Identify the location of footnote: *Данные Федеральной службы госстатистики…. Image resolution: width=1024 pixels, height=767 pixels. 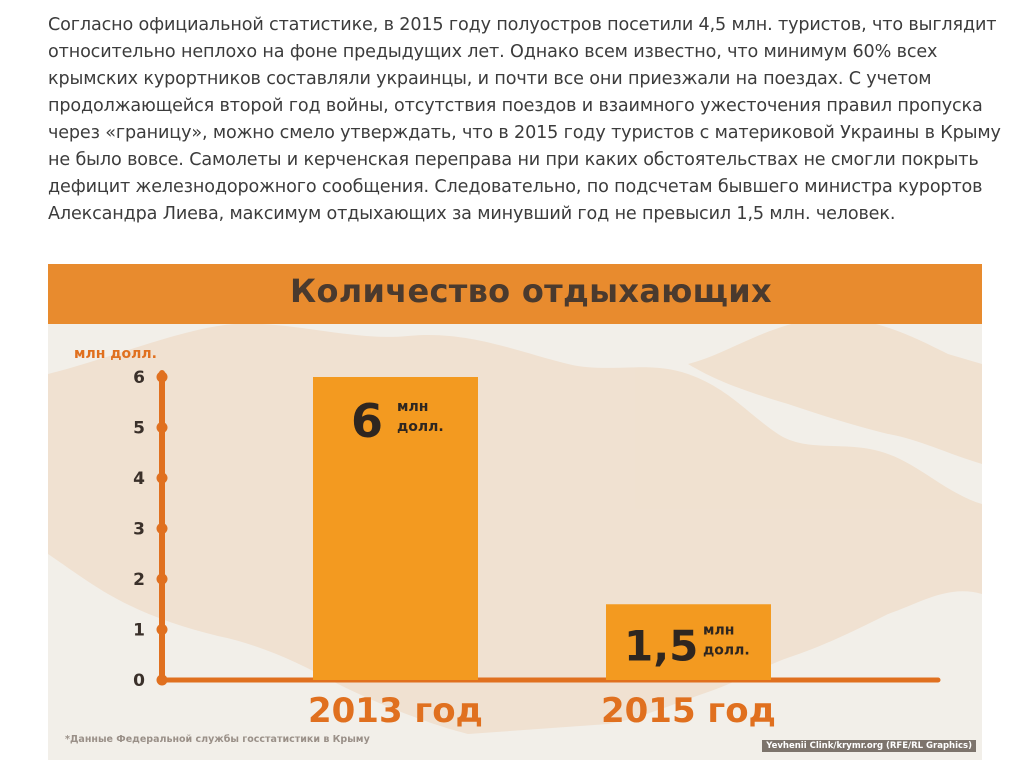
(217, 739).